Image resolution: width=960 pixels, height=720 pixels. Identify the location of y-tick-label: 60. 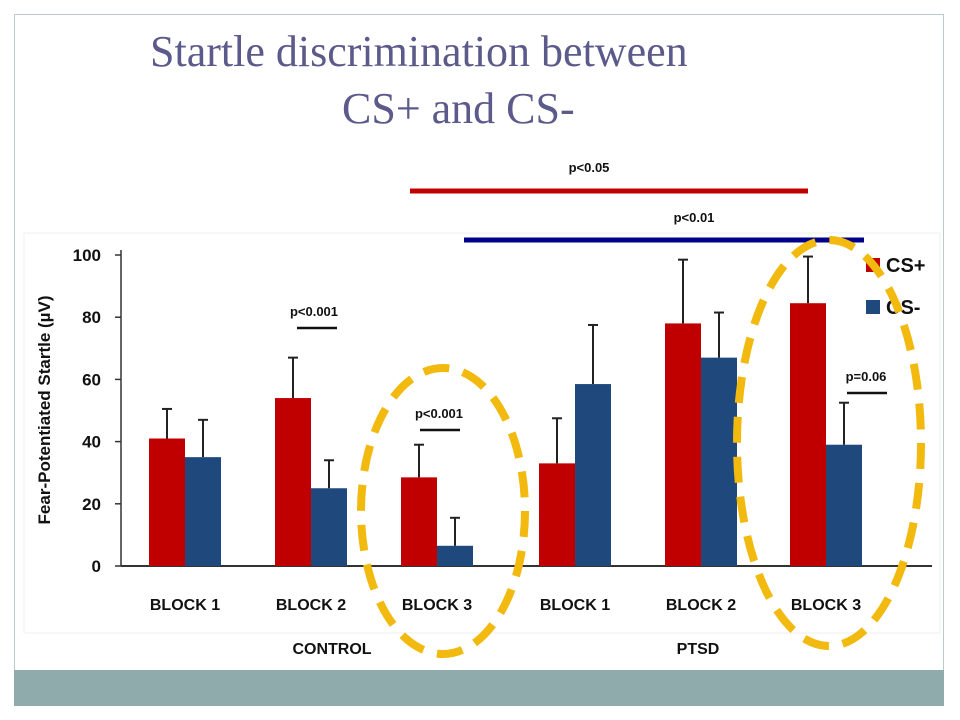
(91, 379).